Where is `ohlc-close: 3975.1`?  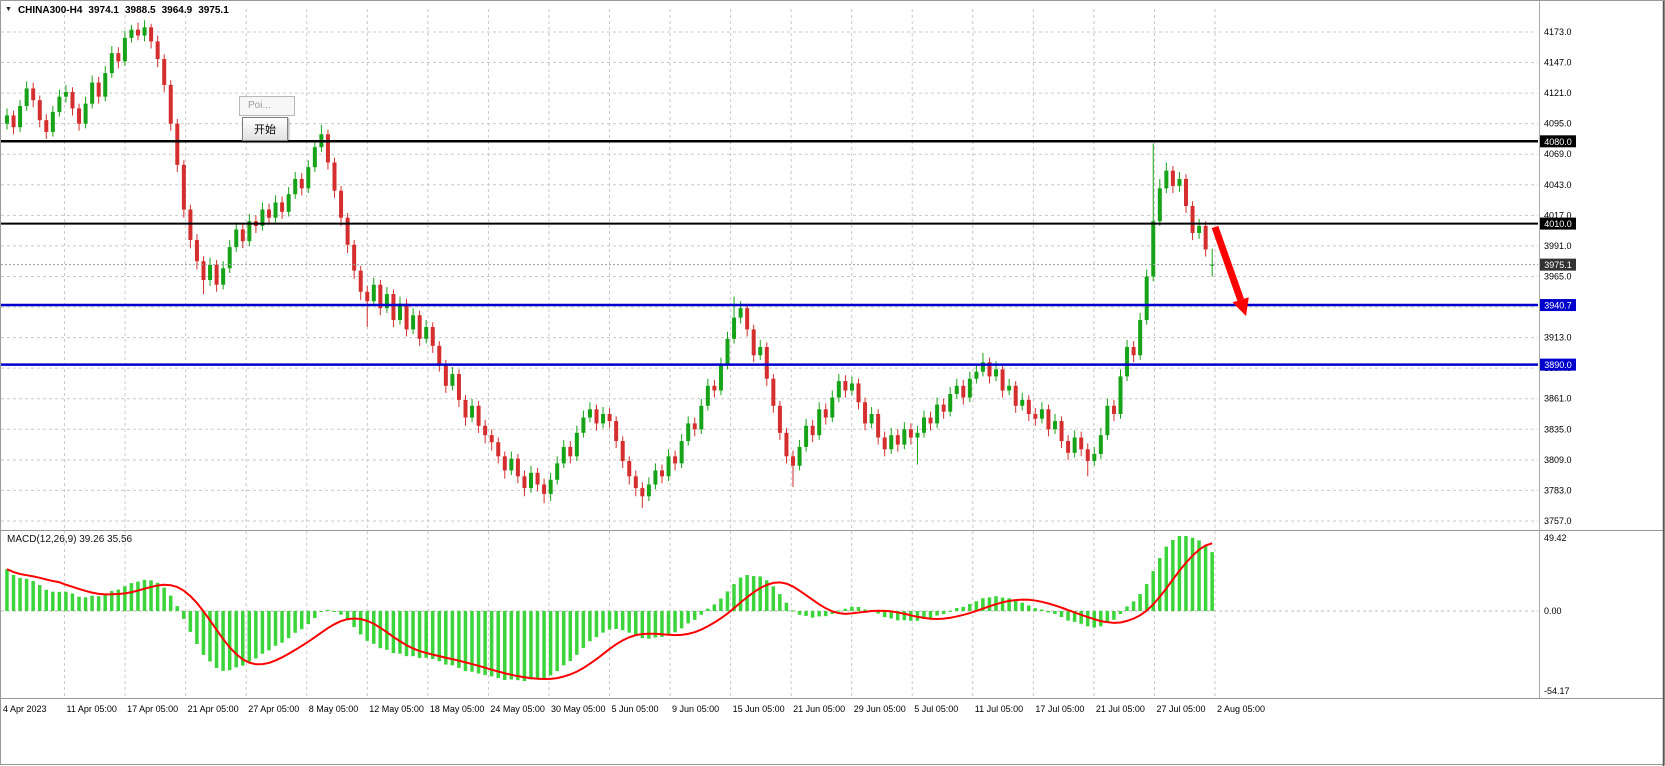
ohlc-close: 3975.1 is located at coordinates (213, 10).